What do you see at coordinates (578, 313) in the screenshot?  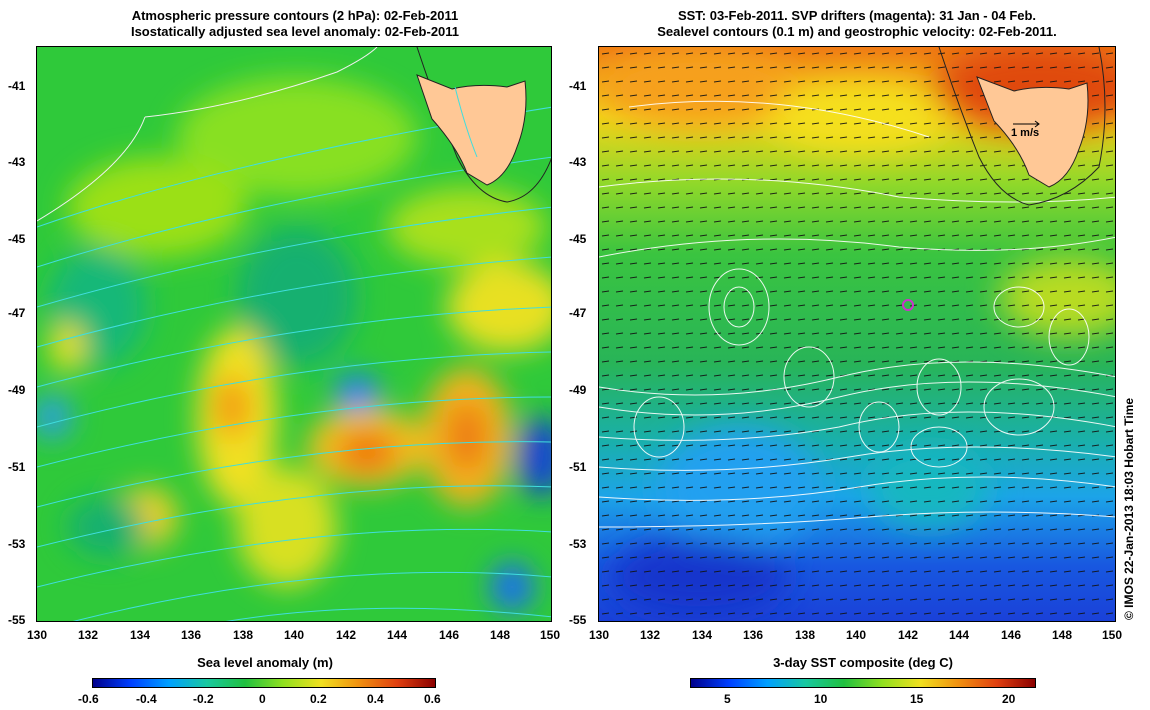 I see `right-lat-tick: -47` at bounding box center [578, 313].